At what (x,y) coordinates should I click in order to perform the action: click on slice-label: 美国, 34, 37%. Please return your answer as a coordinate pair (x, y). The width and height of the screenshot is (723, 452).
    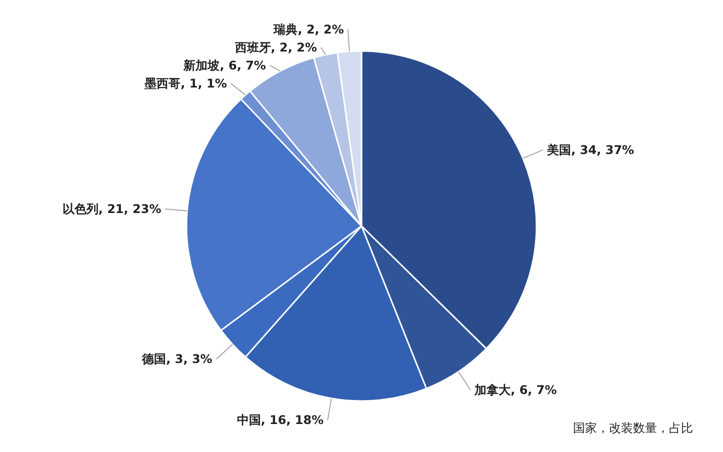
    Looking at the image, I should click on (590, 149).